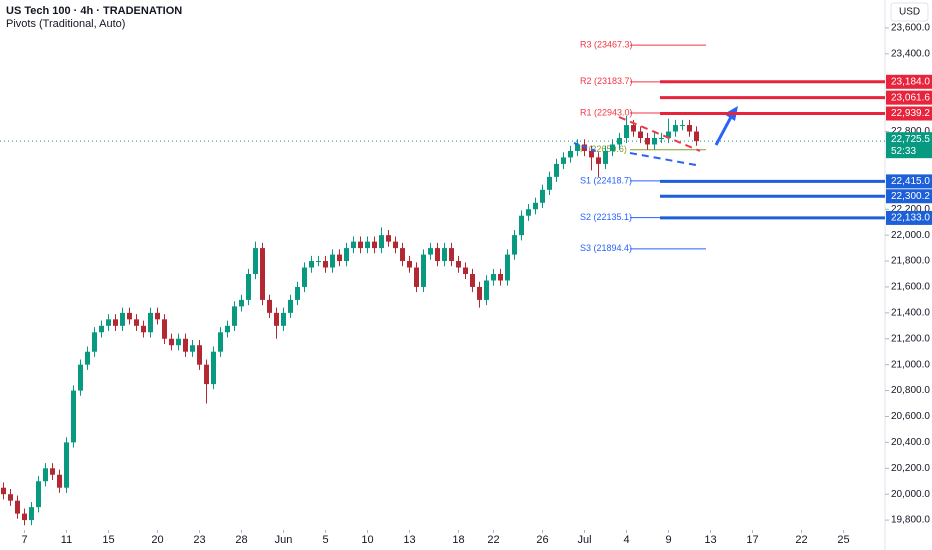 Image resolution: width=932 pixels, height=550 pixels. I want to click on currency: USD, so click(909, 12).